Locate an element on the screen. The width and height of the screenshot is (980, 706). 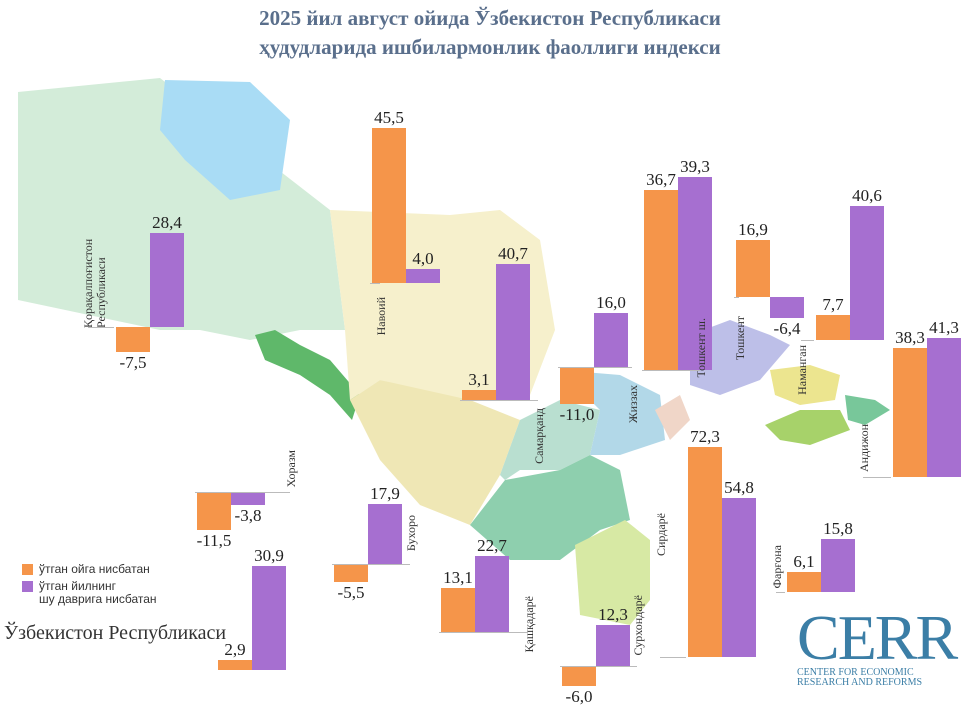
value-label: 3,1 is located at coordinates (479, 379).